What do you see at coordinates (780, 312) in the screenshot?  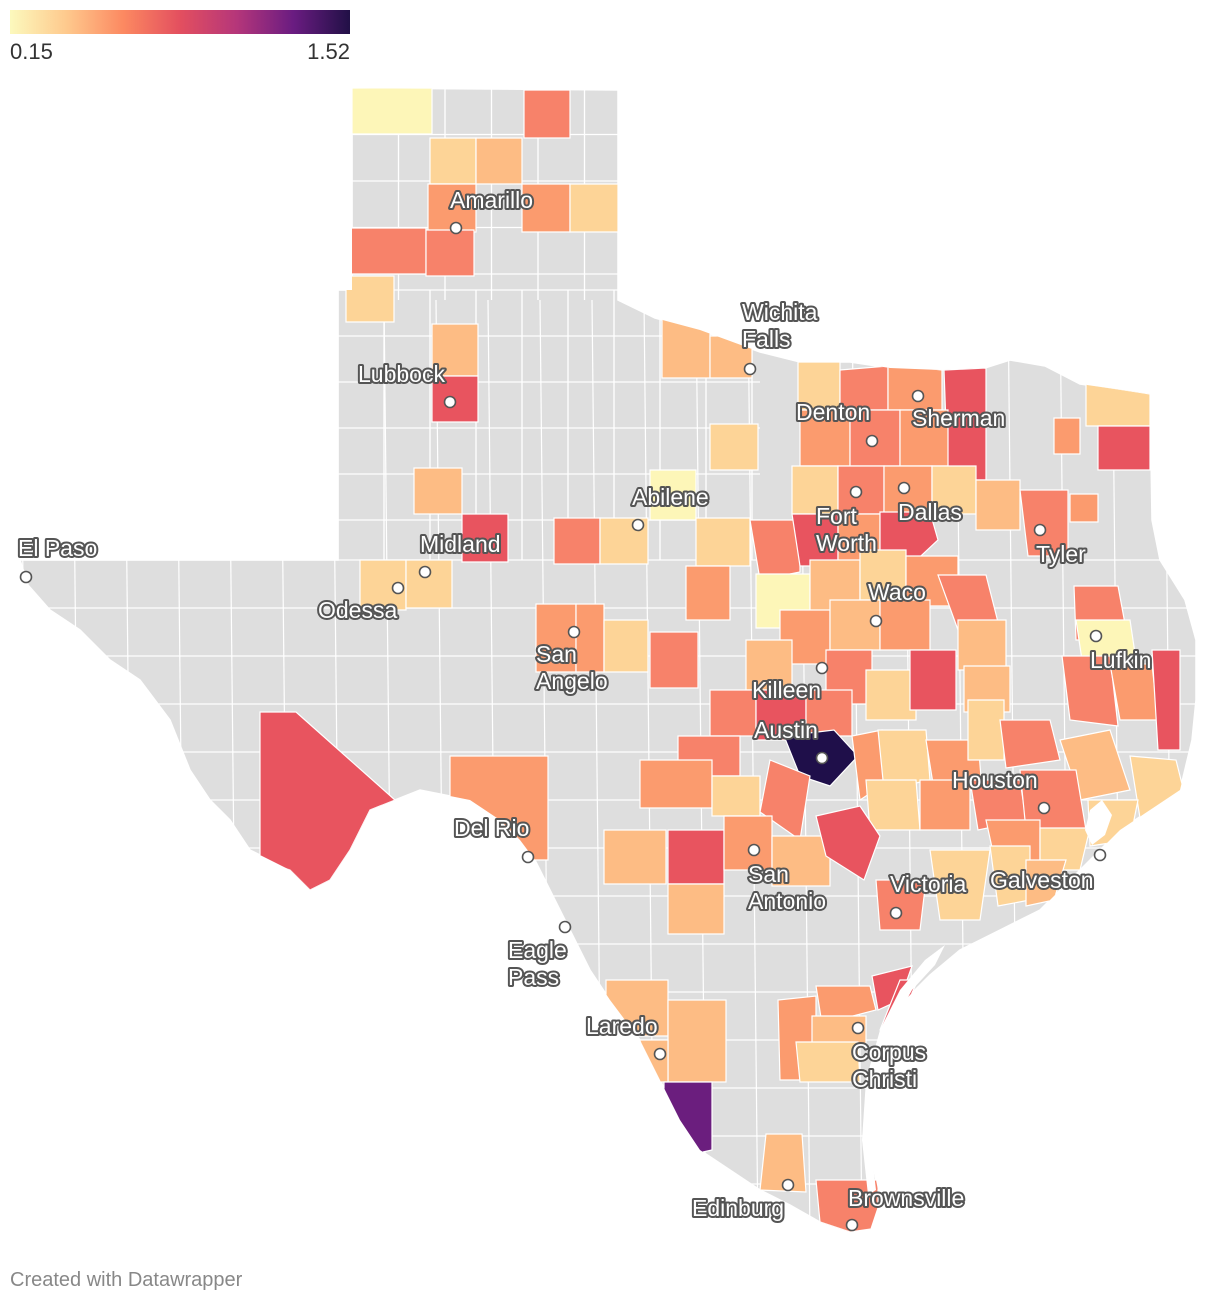 I see `city-label: Wichita` at bounding box center [780, 312].